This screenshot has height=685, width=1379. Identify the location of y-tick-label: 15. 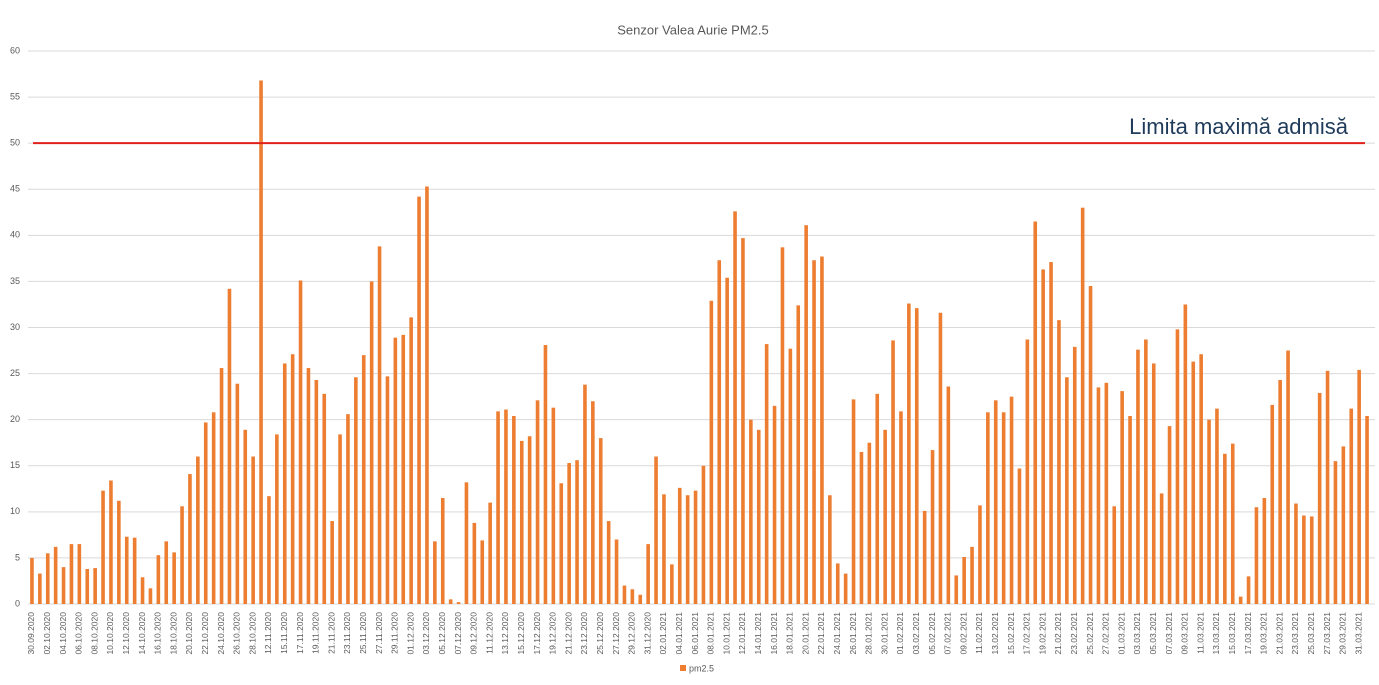
(15, 465).